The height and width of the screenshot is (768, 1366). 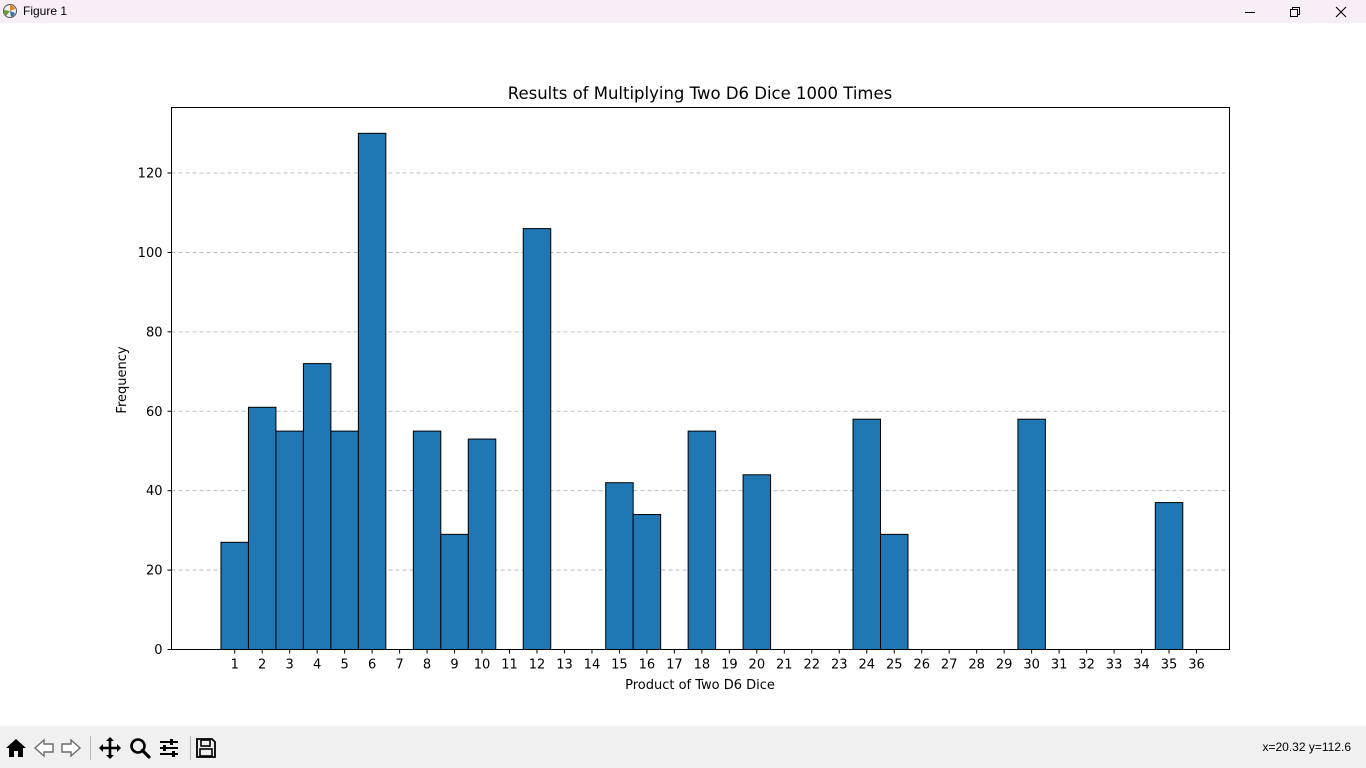 What do you see at coordinates (729, 665) in the screenshot?
I see `x-tick-label: 19` at bounding box center [729, 665].